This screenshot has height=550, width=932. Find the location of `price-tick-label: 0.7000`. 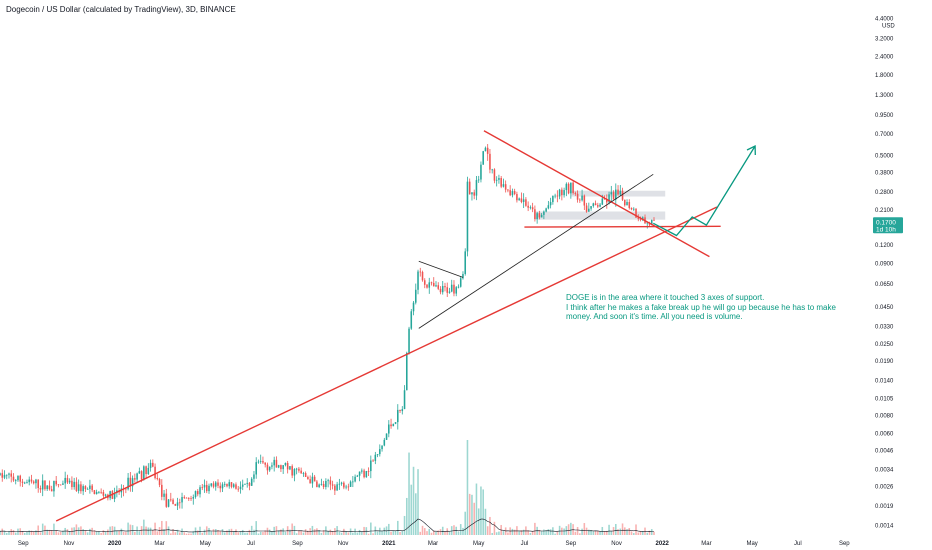

price-tick-label: 0.7000 is located at coordinates (884, 135).